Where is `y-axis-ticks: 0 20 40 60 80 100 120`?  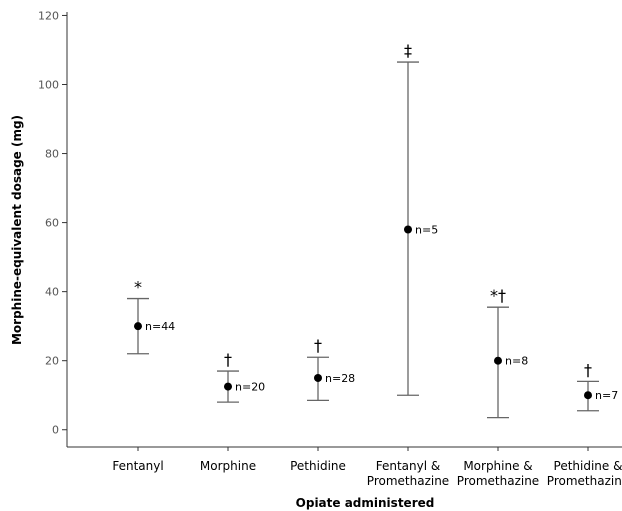
y-axis-ticks: 0 20 40 60 80 100 120 is located at coordinates (52, 223).